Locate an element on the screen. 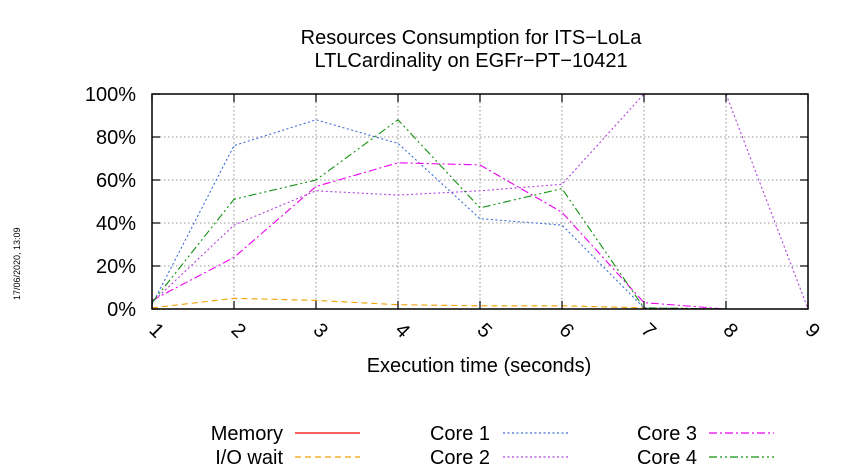 The image size is (850, 475). legend-label-core-3: Core 3 is located at coordinates (667, 434).